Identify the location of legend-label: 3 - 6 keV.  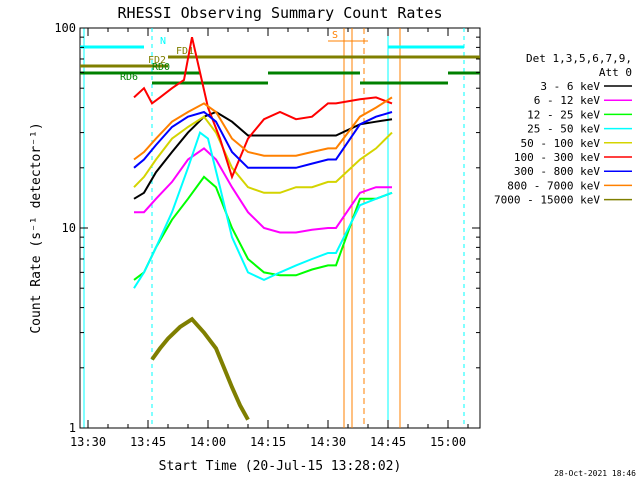
(570, 86).